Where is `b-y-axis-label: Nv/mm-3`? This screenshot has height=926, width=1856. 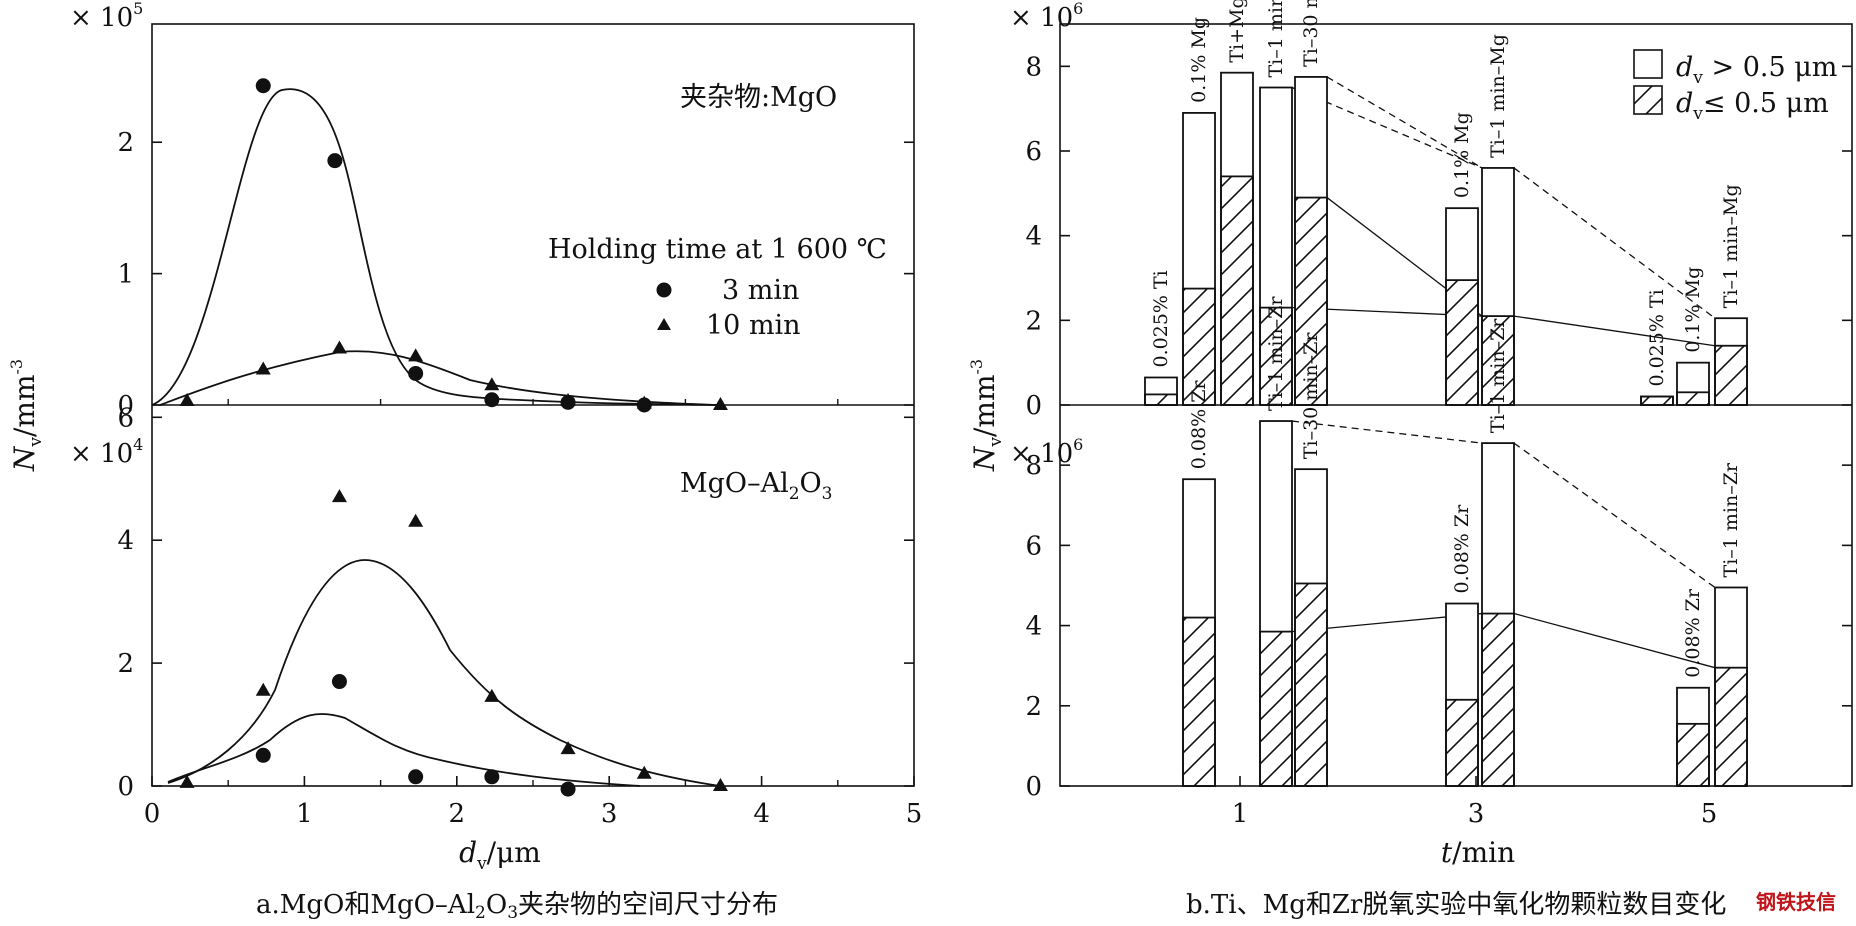
b-y-axis-label: Nv/mm-3 is located at coordinates (986, 415).